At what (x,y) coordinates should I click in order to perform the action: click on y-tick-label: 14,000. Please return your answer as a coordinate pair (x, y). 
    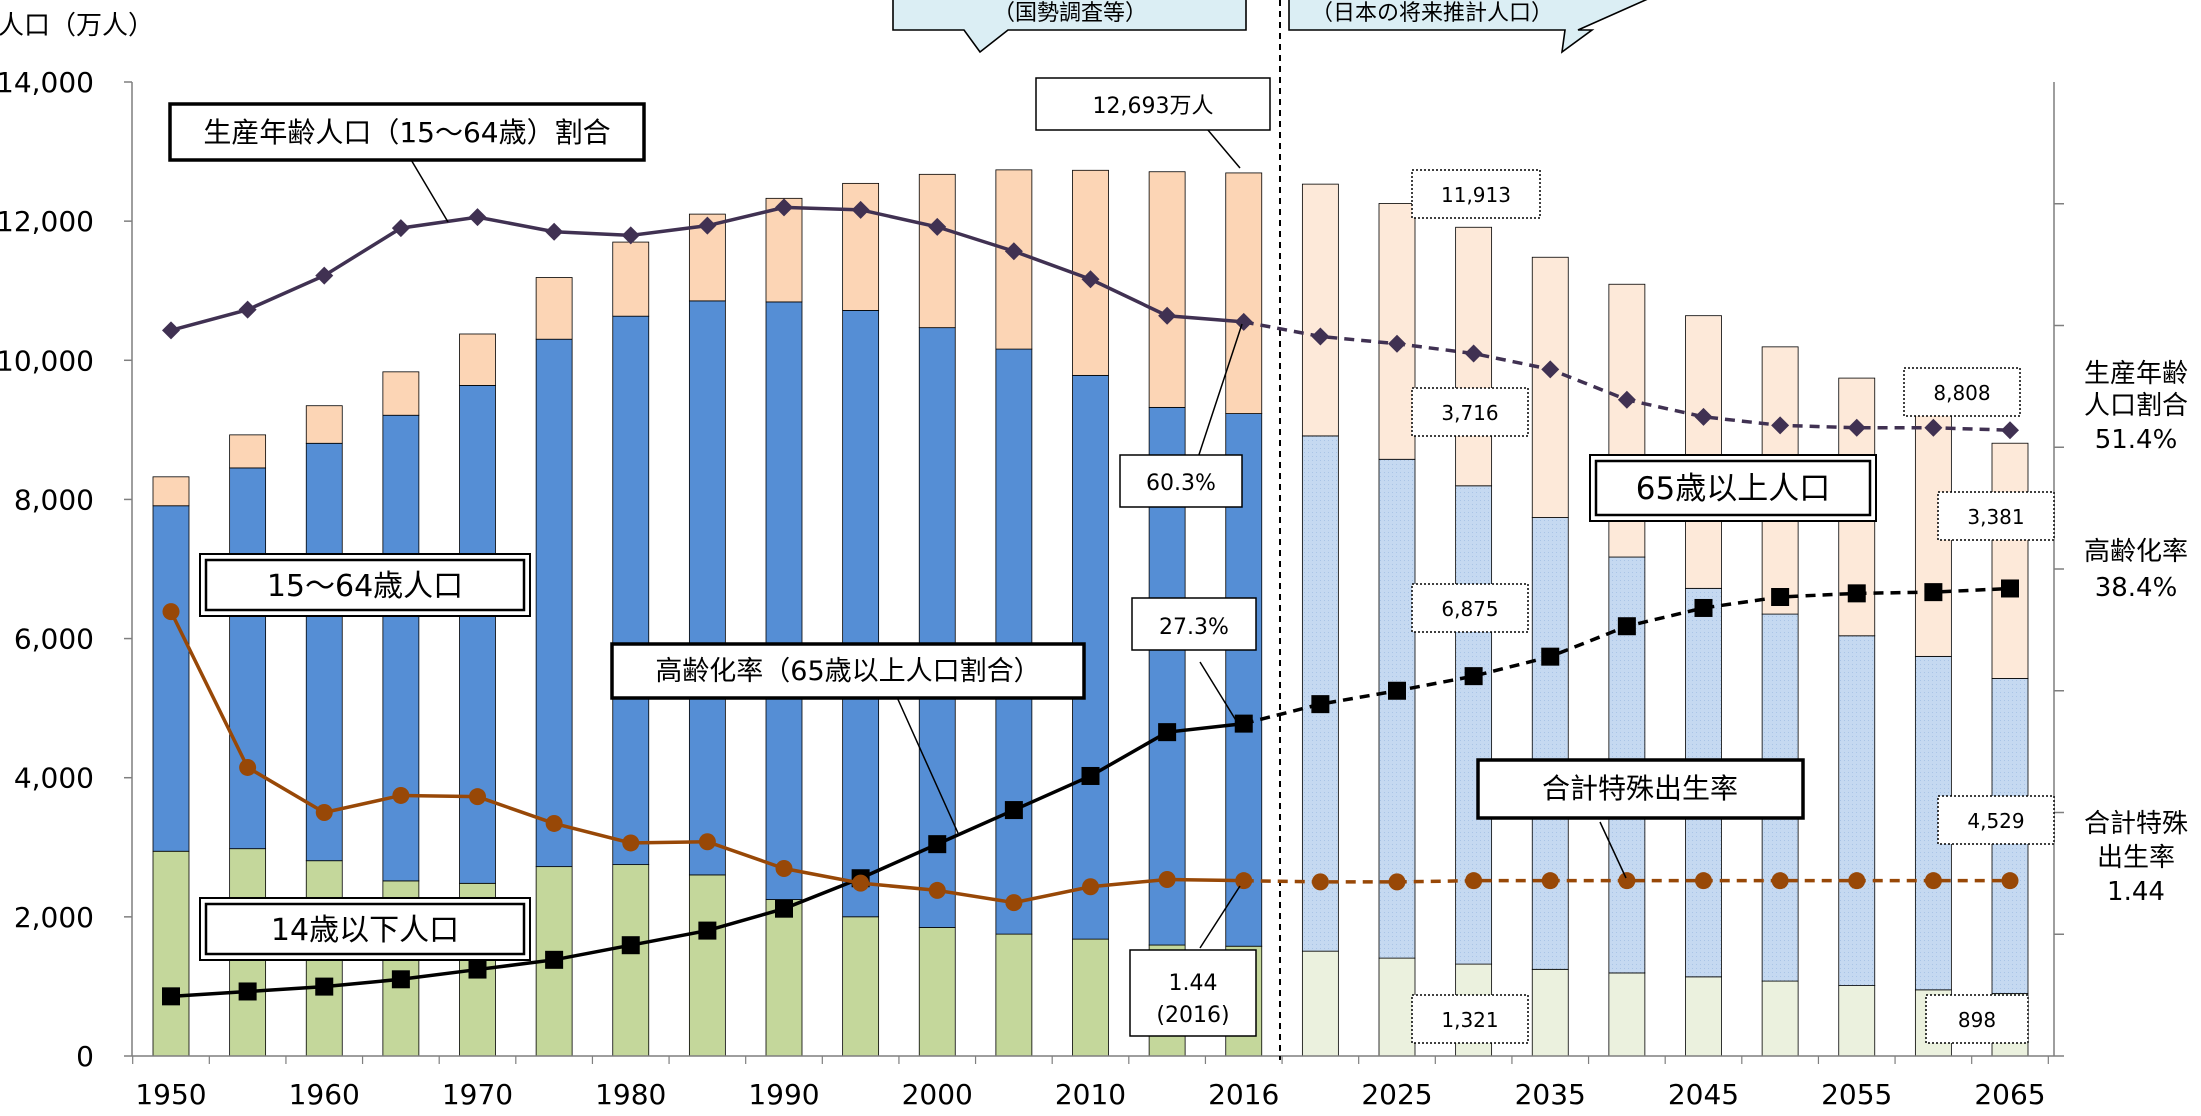
    Looking at the image, I should click on (47, 82).